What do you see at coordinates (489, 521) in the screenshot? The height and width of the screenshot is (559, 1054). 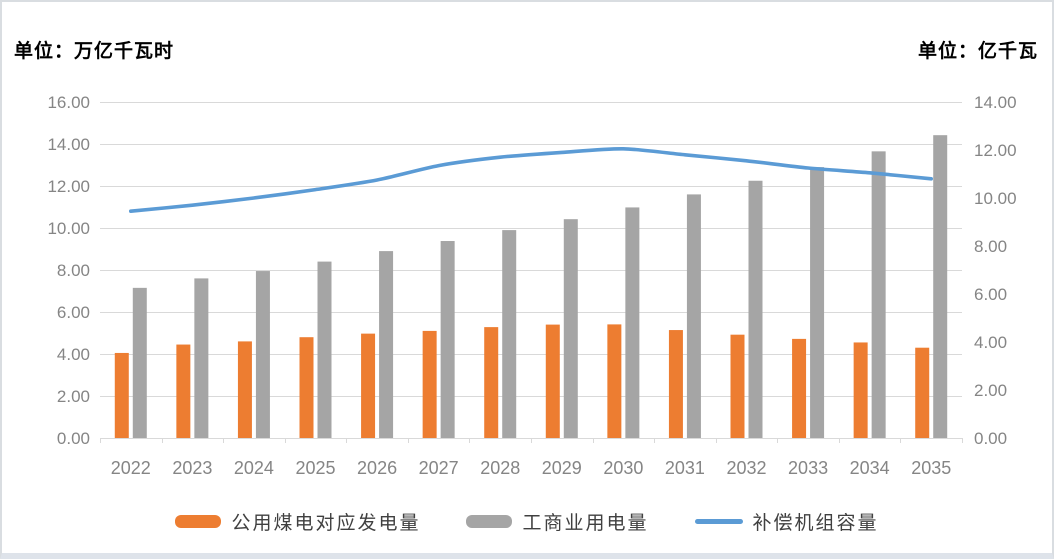 I see `commercial-consumption-swatch-icon` at bounding box center [489, 521].